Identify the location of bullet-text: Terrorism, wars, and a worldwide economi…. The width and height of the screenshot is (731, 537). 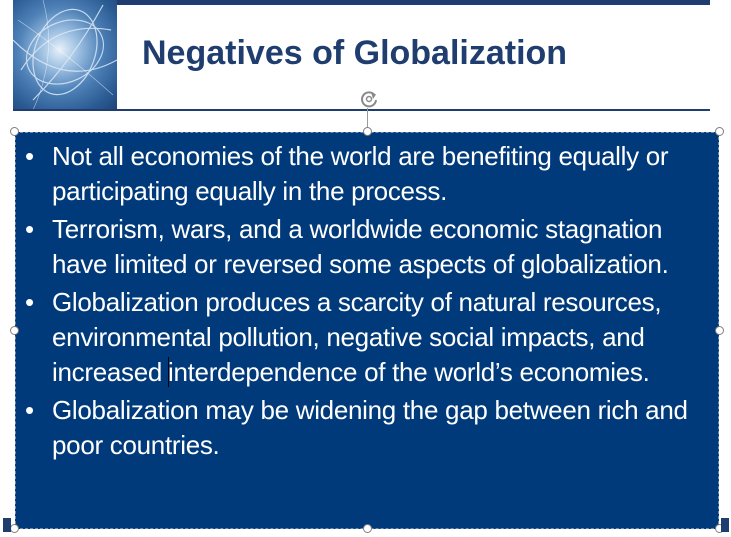
(360, 246).